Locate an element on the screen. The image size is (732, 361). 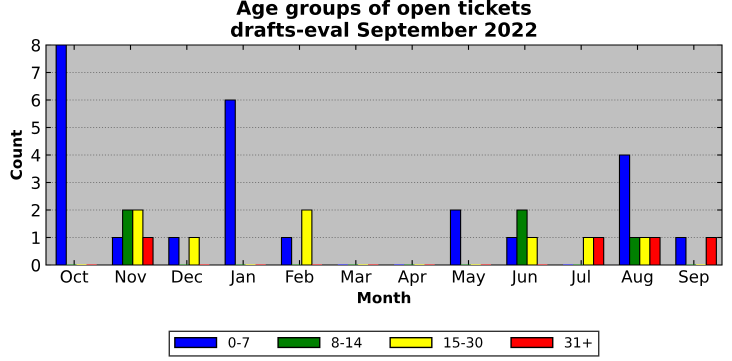
x-tick-label: Aug is located at coordinates (636, 278).